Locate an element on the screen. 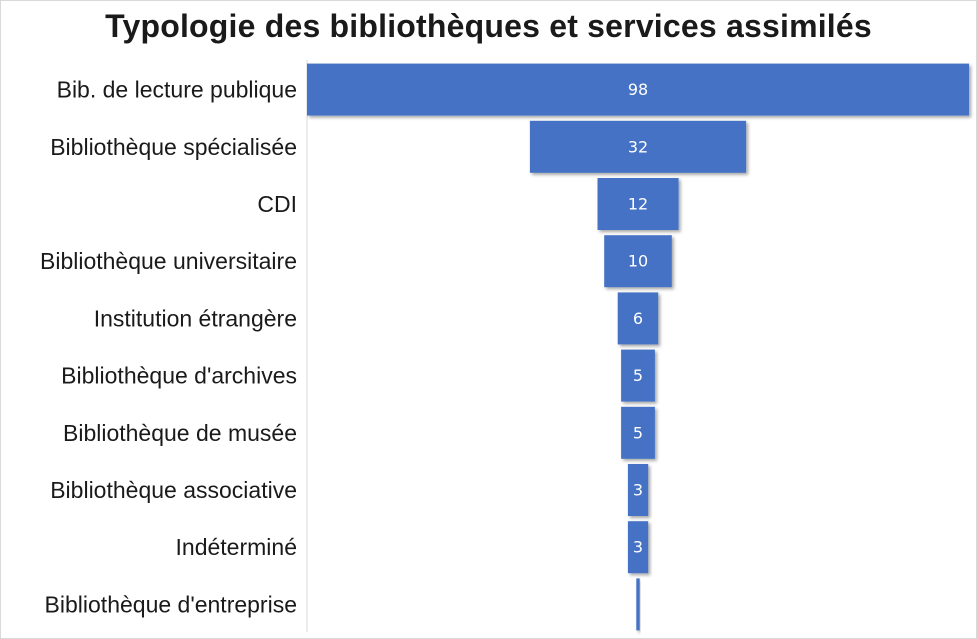  data-label-4: 10 is located at coordinates (638, 261).